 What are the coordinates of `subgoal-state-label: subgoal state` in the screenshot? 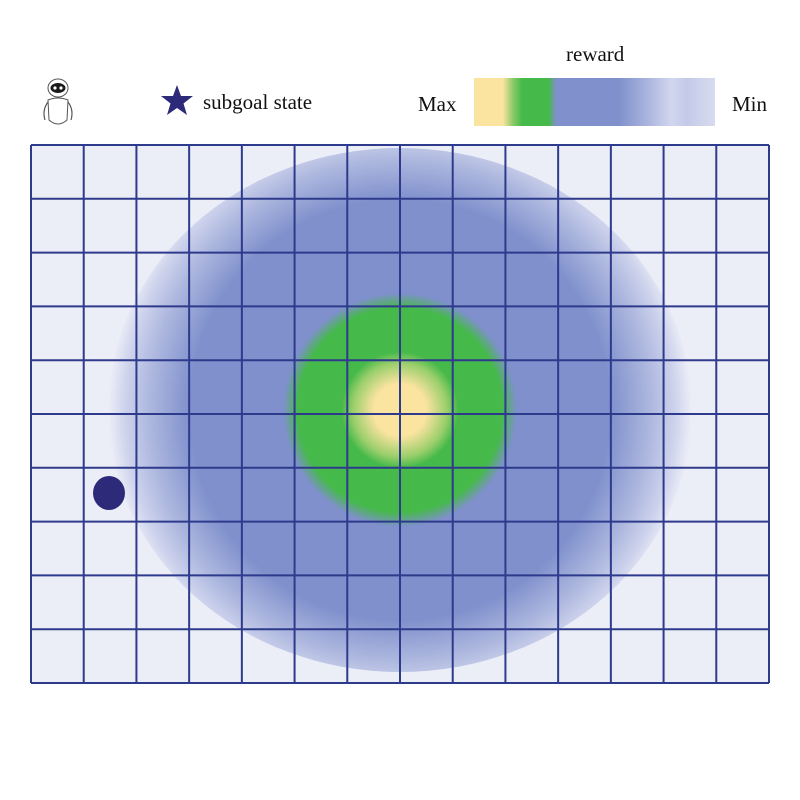 It's located at (258, 102).